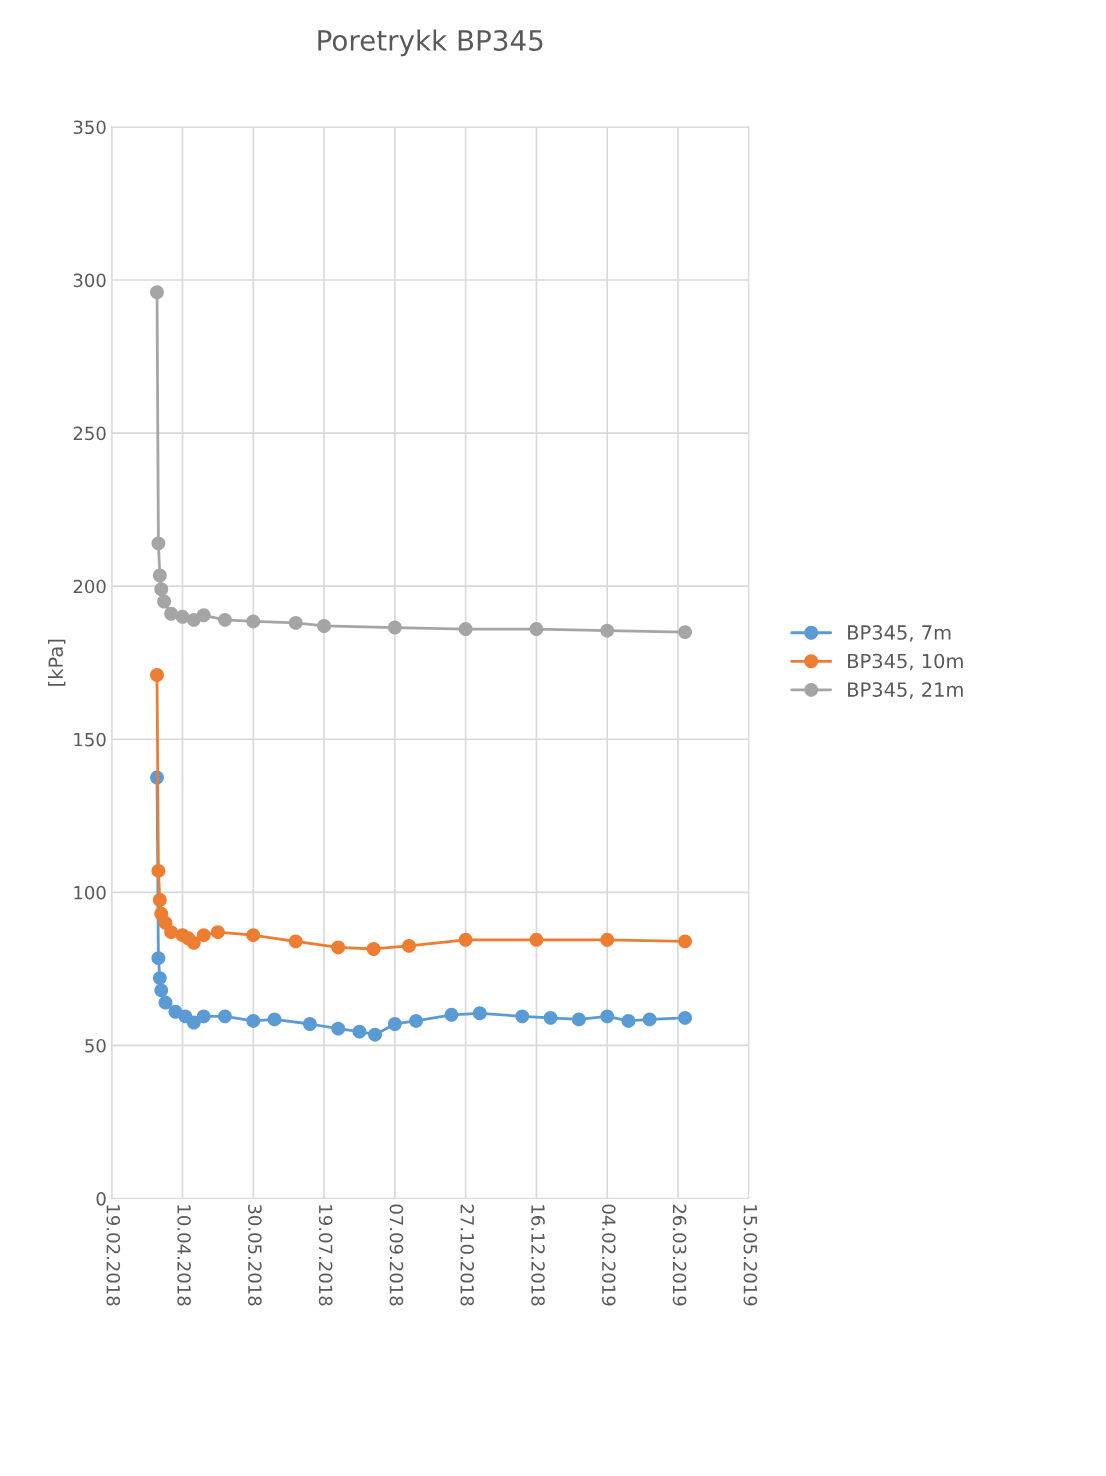 The image size is (1106, 1476). Describe the element at coordinates (430, 43) in the screenshot. I see `chart-title: Poretrykk BP345` at that location.